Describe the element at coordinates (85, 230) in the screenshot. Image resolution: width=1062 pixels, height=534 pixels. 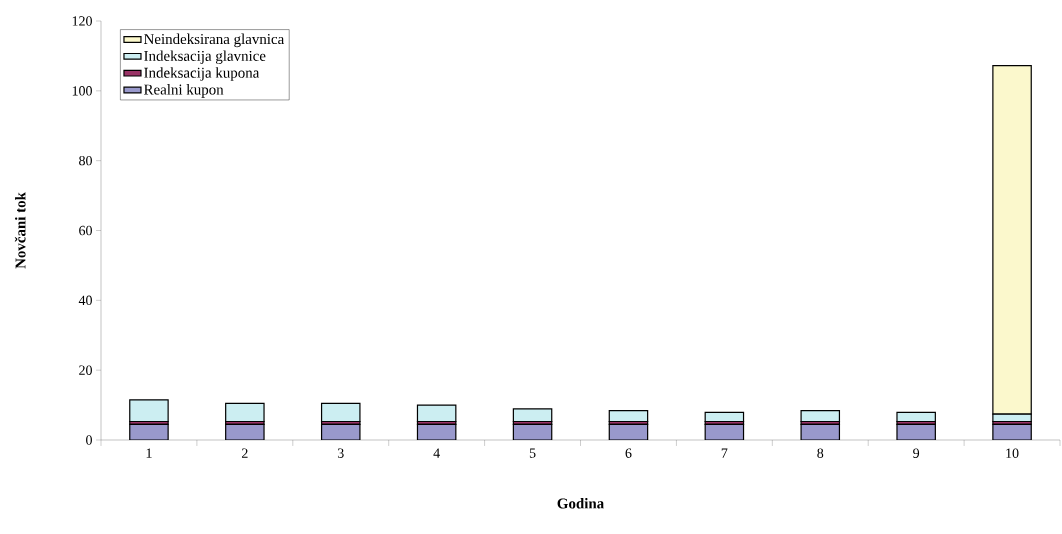
I see `y-tick-label: 60` at that location.